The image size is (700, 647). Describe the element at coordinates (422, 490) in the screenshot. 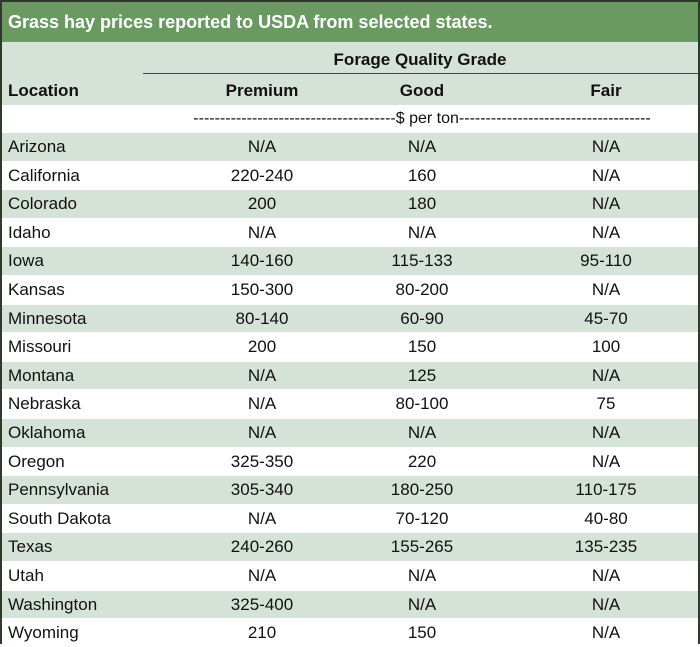

I see `good-cell: 180-250` at that location.